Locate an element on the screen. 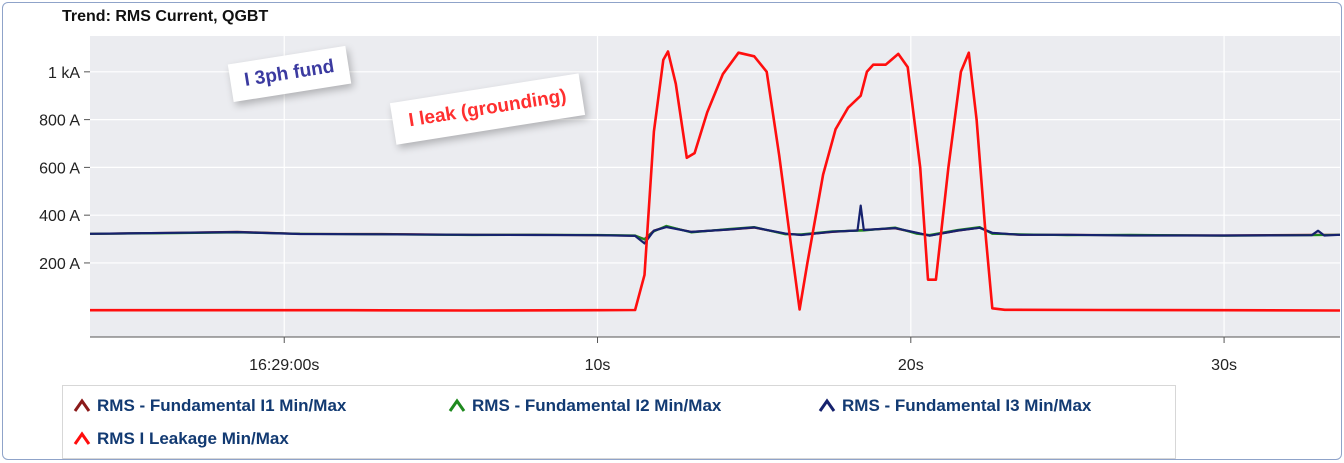  y-tick-label-1: 400 A is located at coordinates (59, 216).